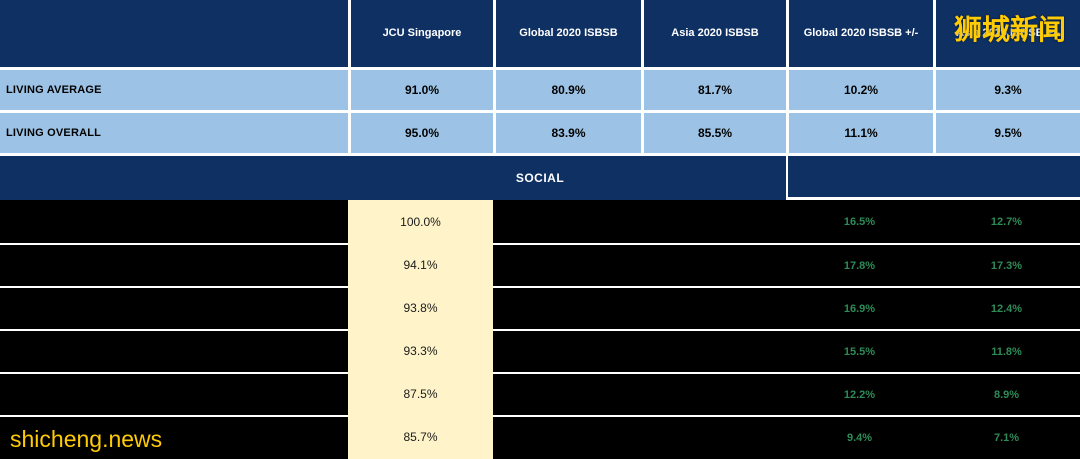  I want to click on social-row-5-jcu: 87.5%, so click(420, 393).